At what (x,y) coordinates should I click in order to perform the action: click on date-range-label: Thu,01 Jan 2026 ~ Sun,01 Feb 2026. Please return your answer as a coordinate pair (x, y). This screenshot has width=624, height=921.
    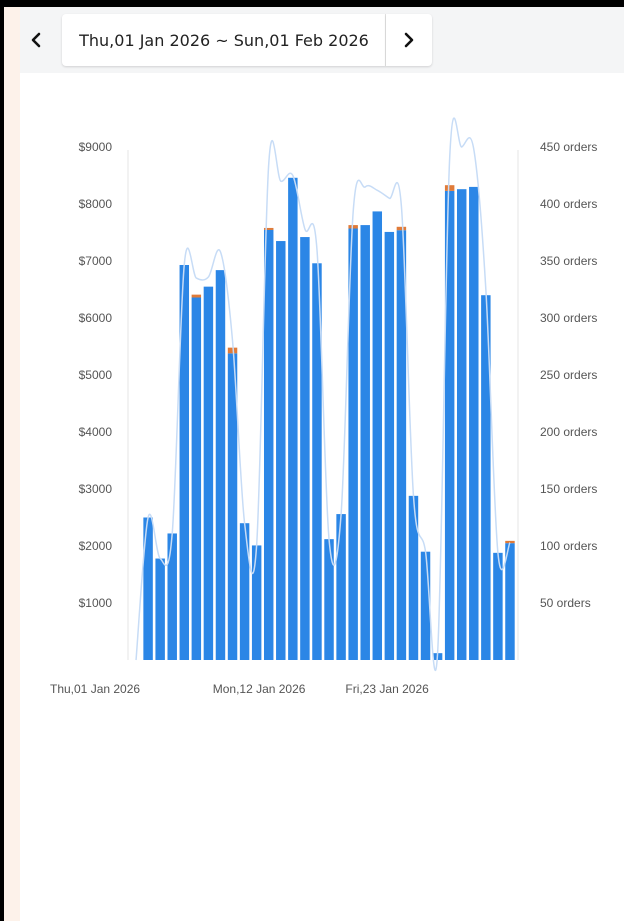
    Looking at the image, I should click on (224, 40).